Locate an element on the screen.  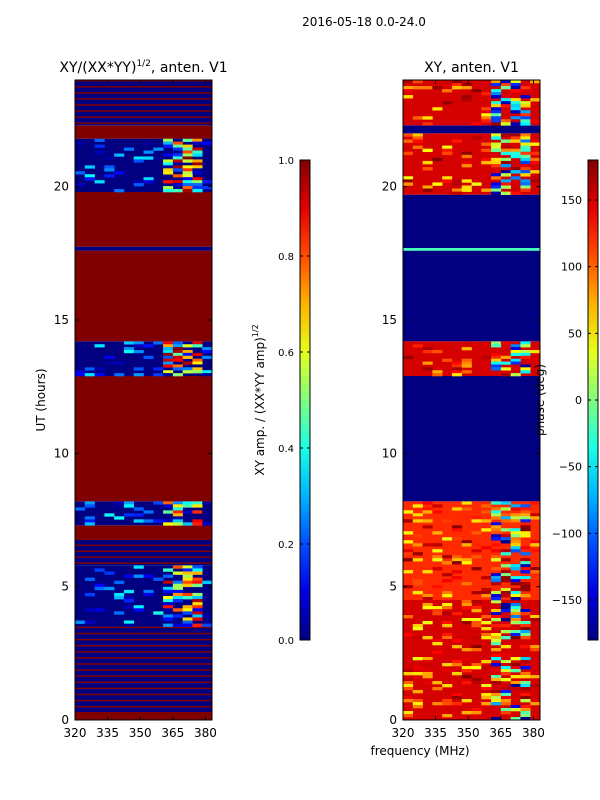
heatmap-band is located at coordinates (143, 532).